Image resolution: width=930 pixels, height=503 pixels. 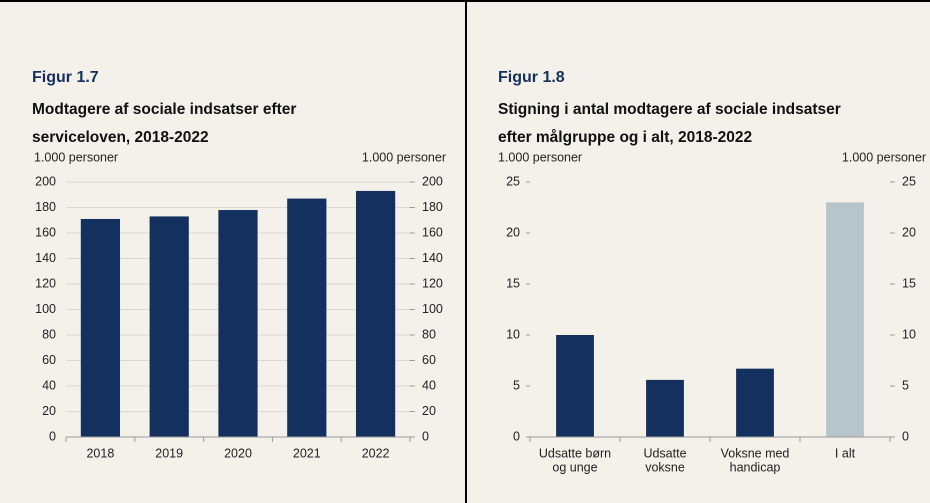 What do you see at coordinates (238, 453) in the screenshot?
I see `x-tick-label: 2020` at bounding box center [238, 453].